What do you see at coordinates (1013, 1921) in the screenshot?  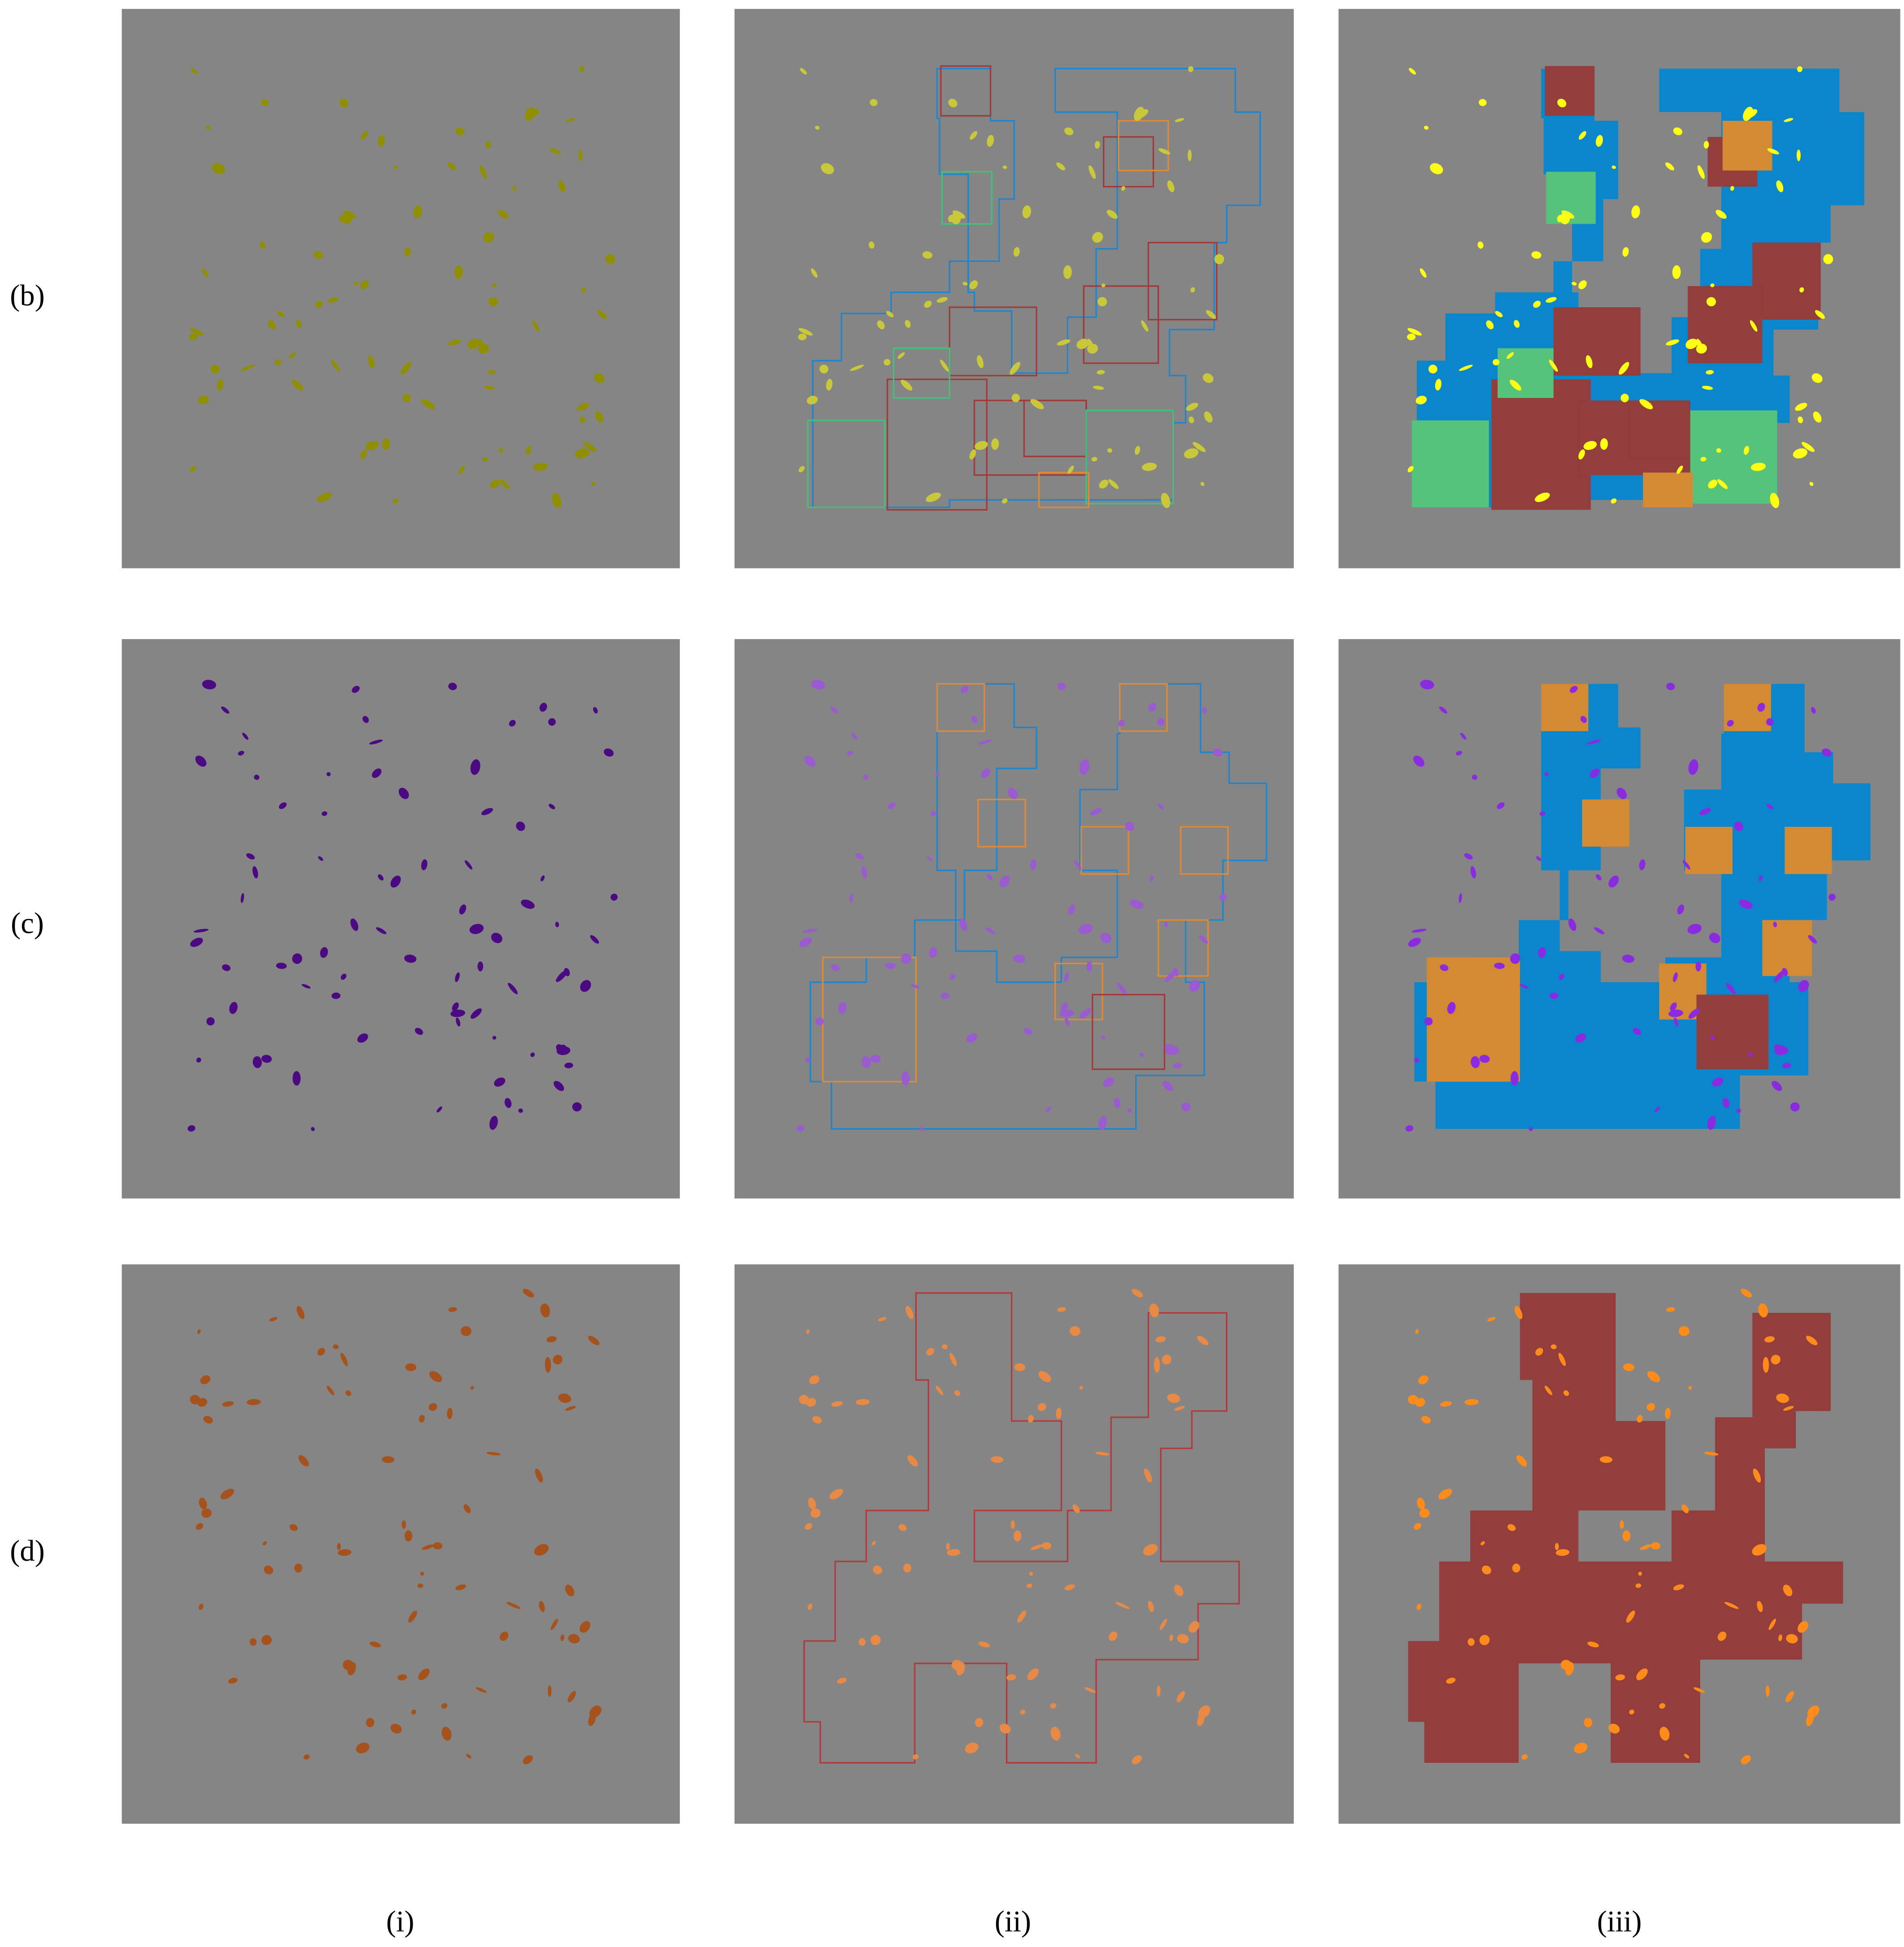 I see `column-label: (ii)` at bounding box center [1013, 1921].